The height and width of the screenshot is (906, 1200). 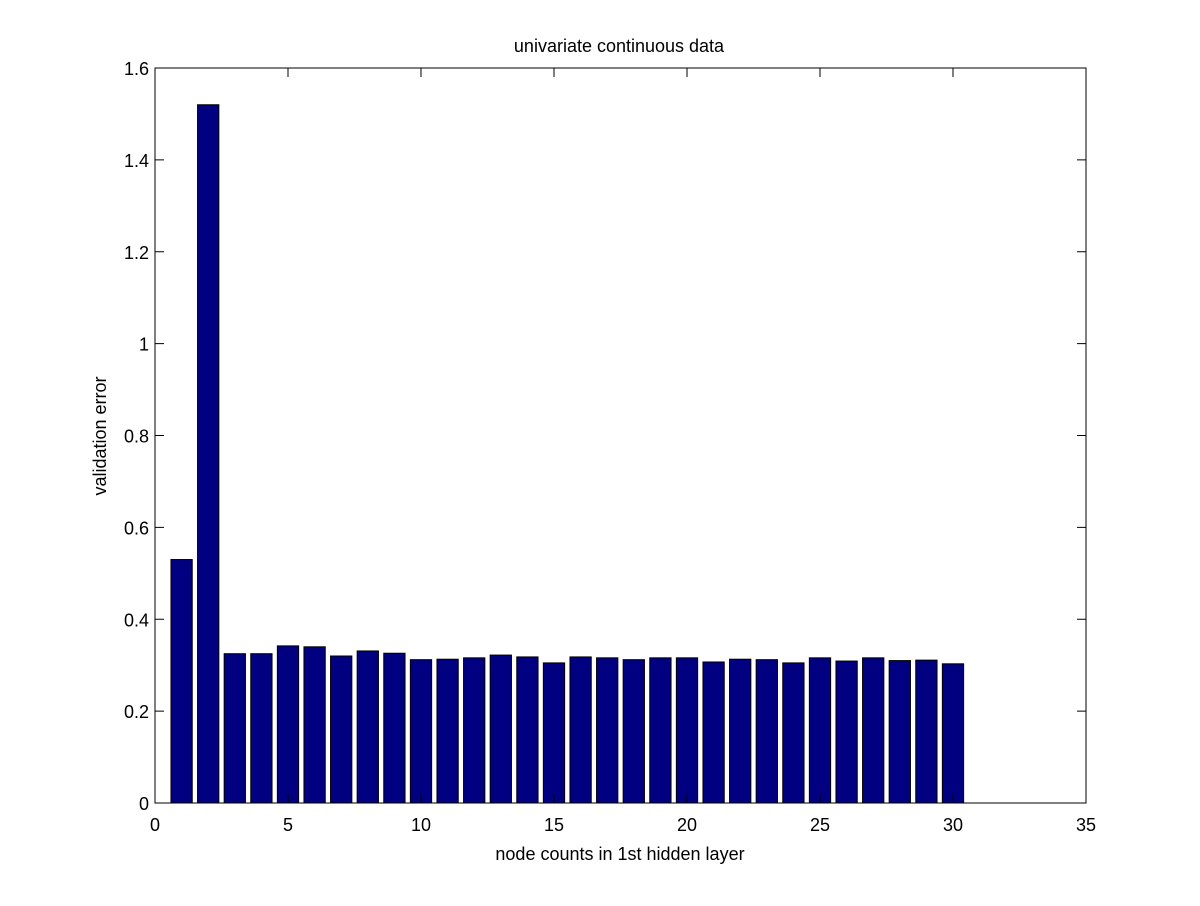 What do you see at coordinates (554, 825) in the screenshot?
I see `x-tick-label: 15` at bounding box center [554, 825].